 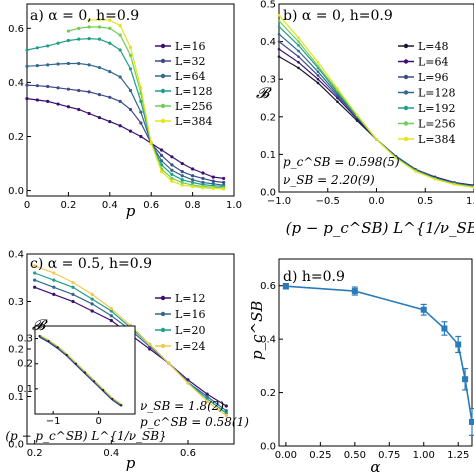 What do you see at coordinates (437, 108) in the screenshot?
I see `legend-label: L=192` at bounding box center [437, 108].